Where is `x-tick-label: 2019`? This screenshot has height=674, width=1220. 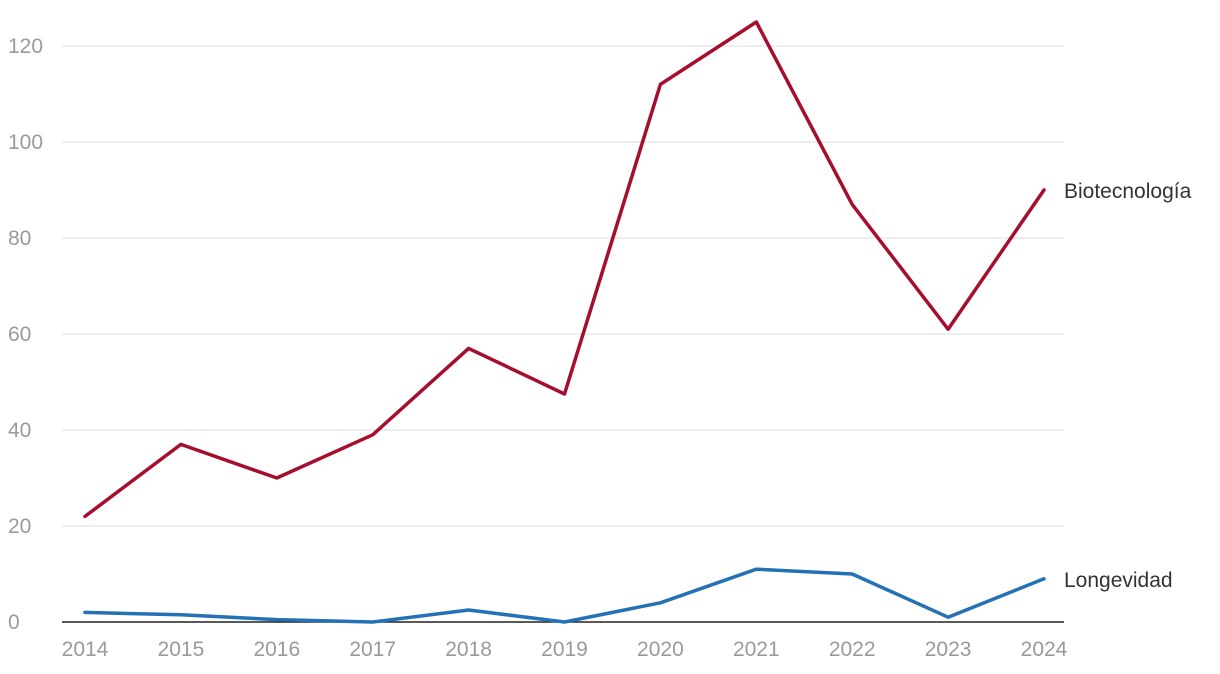
x-tick-label: 2019 is located at coordinates (564, 649).